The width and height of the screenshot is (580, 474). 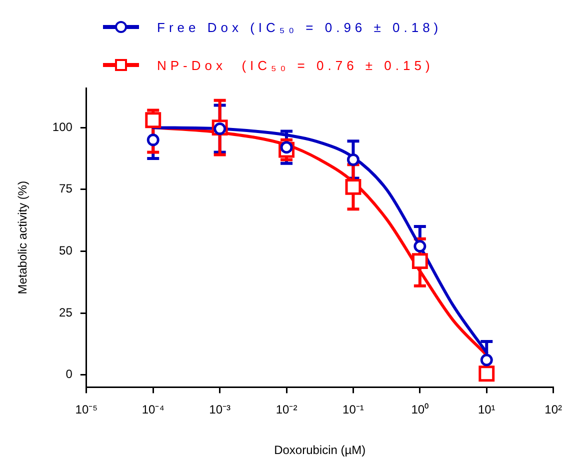 What do you see at coordinates (86, 409) in the screenshot?
I see `x-tick-label: 10⁻⁵` at bounding box center [86, 409].